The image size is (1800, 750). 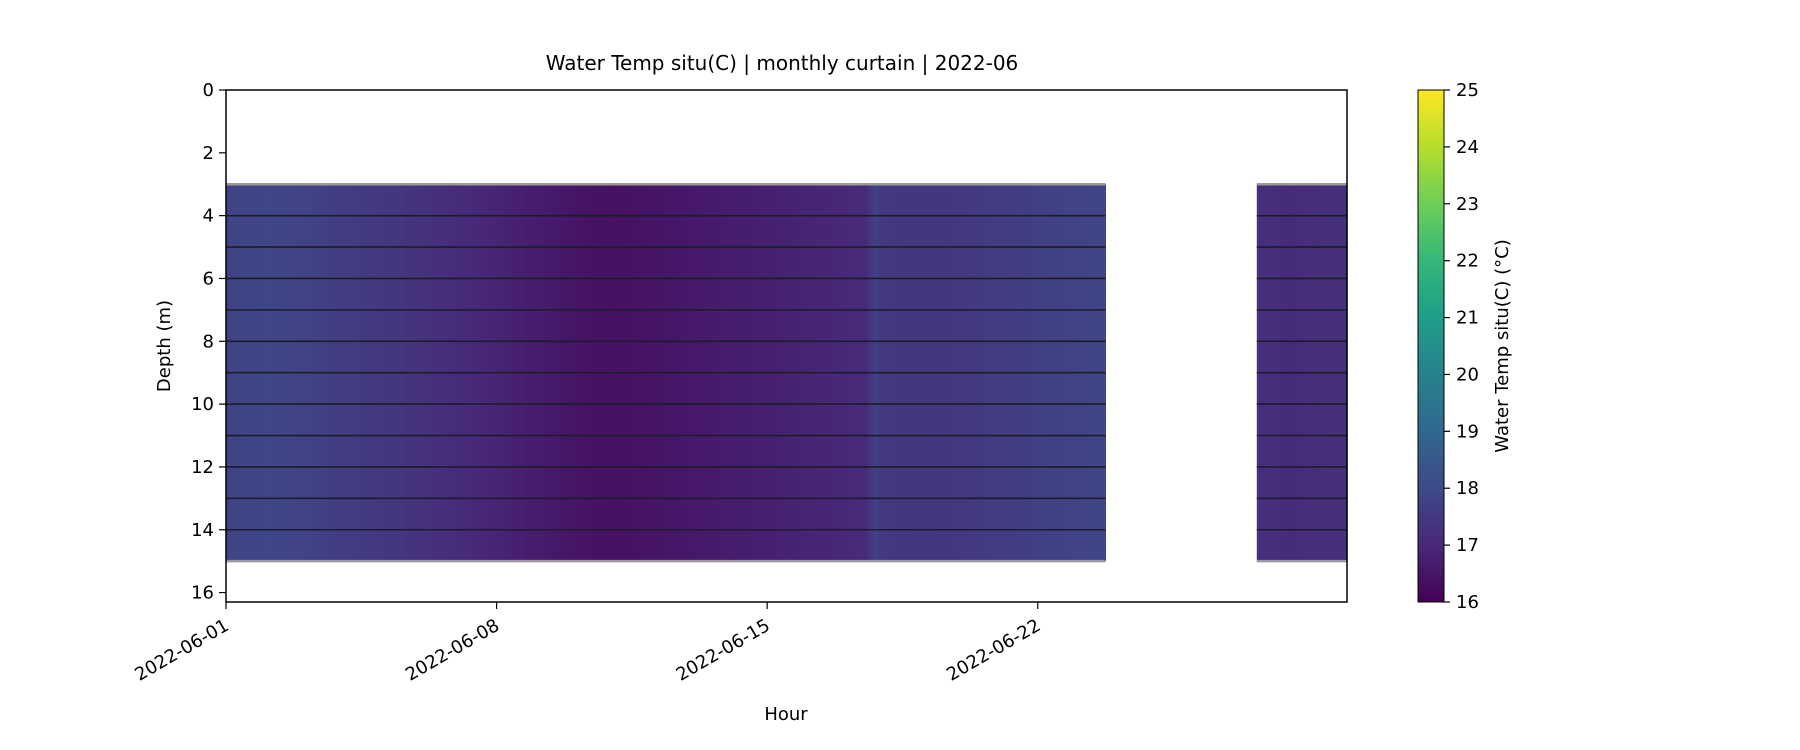 I want to click on y-tick-label: 10, so click(x=202, y=404).